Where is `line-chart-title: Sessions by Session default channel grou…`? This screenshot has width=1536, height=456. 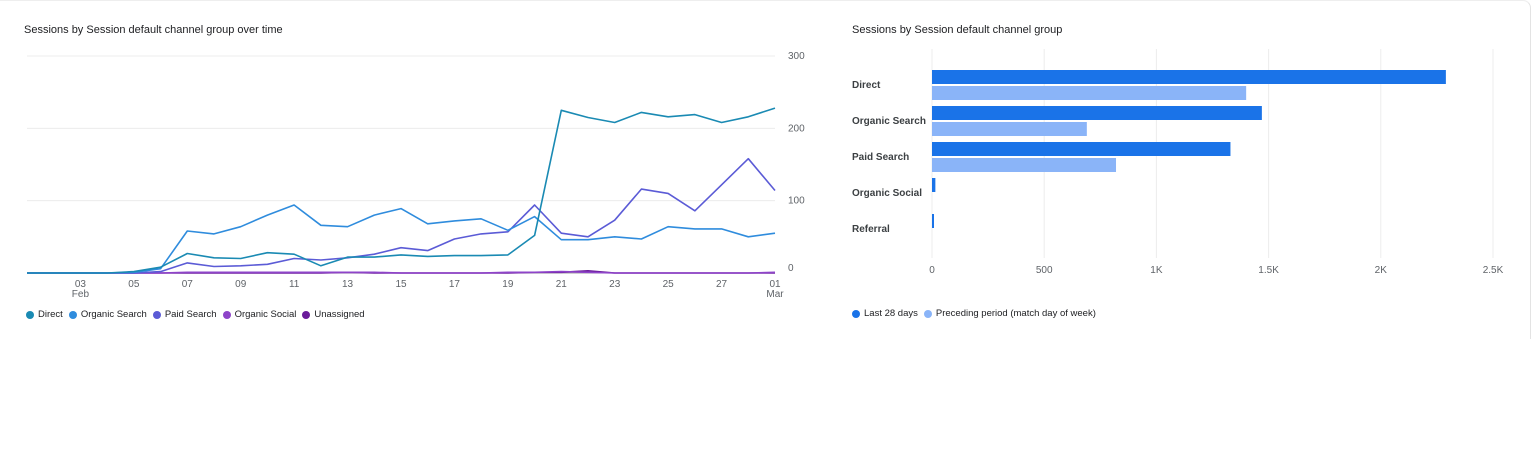 line-chart-title: Sessions by Session default channel grou… is located at coordinates (153, 30).